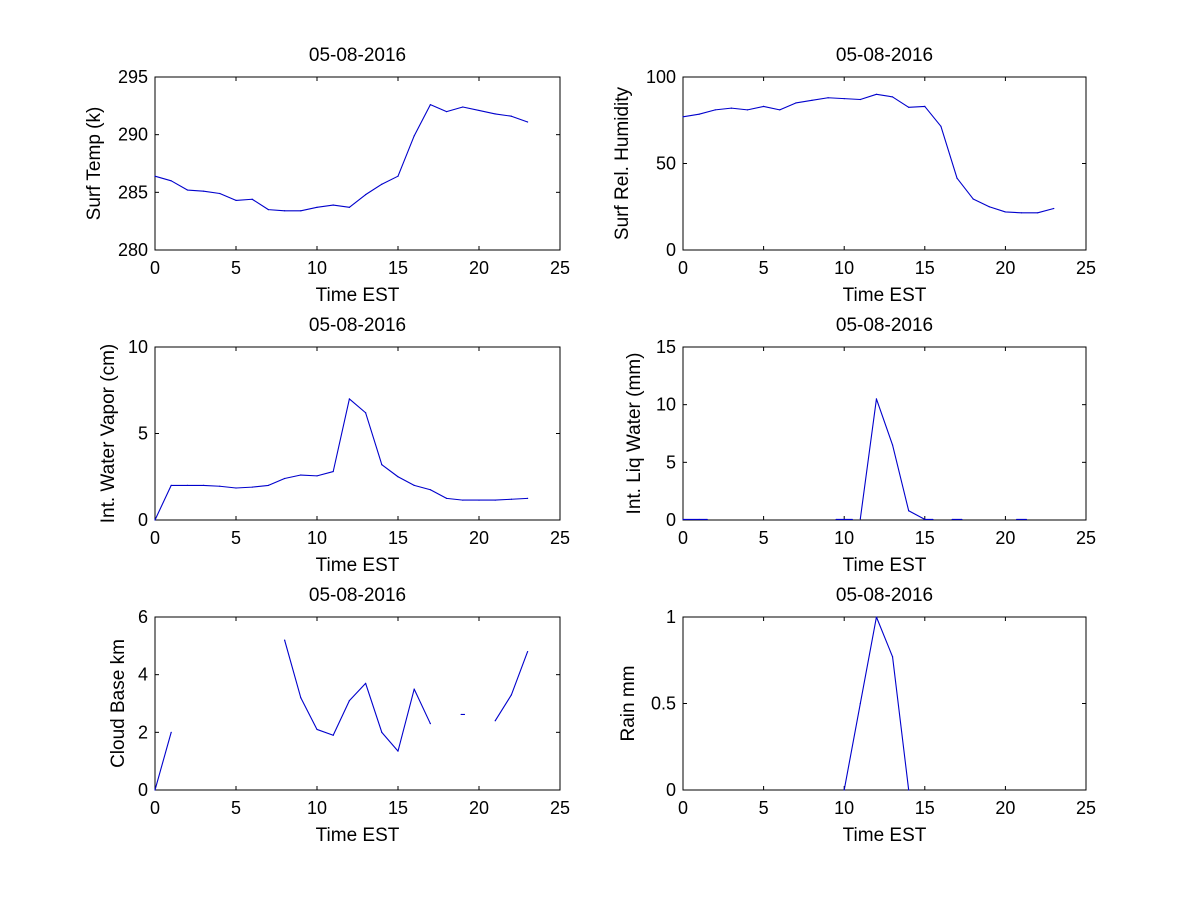 This screenshot has height=900, width=1200. What do you see at coordinates (479, 268) in the screenshot?
I see `panel-1-xtick-label-4: 20` at bounding box center [479, 268].